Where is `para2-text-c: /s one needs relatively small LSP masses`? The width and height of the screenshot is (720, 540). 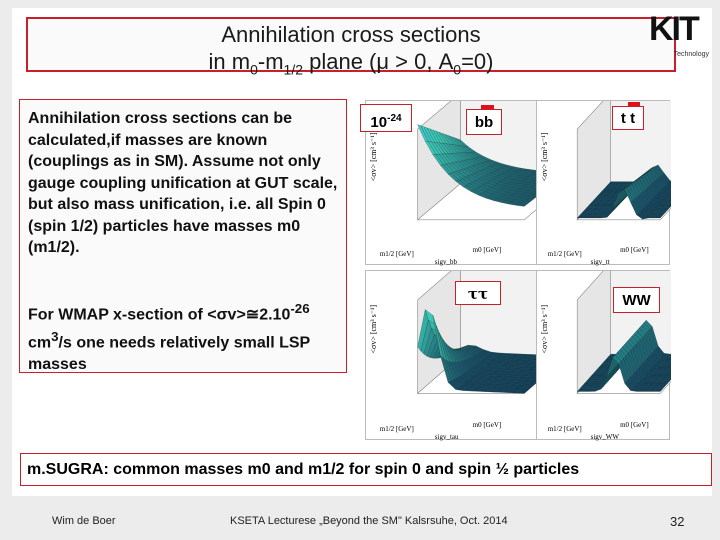 para2-text-c: /s one needs relatively small LSP masses is located at coordinates (169, 353).